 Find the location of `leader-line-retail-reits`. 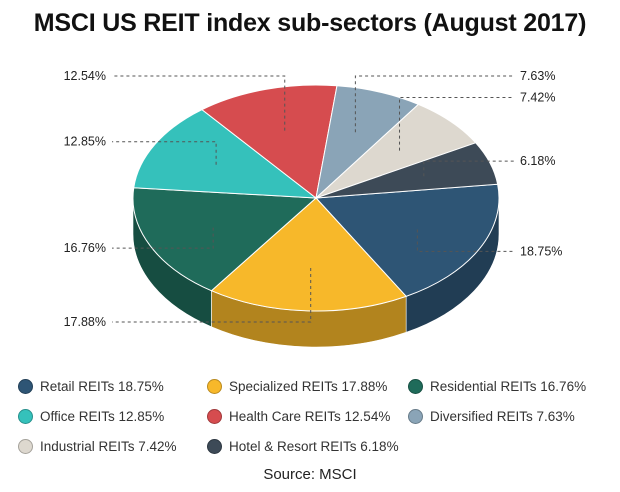

leader-line-retail-reits is located at coordinates (465, 240).